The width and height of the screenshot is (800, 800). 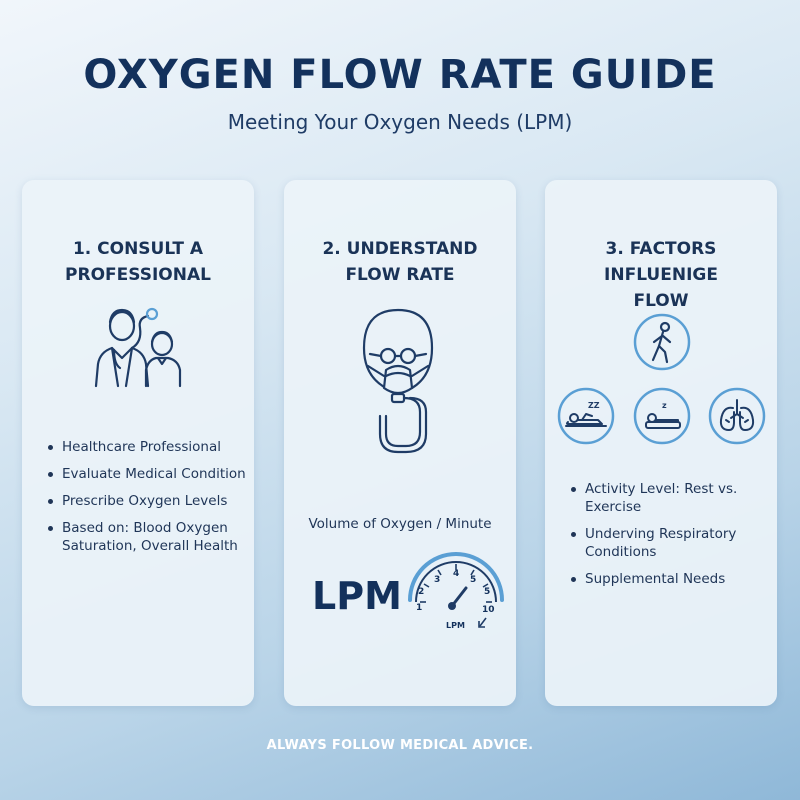 I want to click on gauge-tick-label: 10, so click(x=488, y=610).